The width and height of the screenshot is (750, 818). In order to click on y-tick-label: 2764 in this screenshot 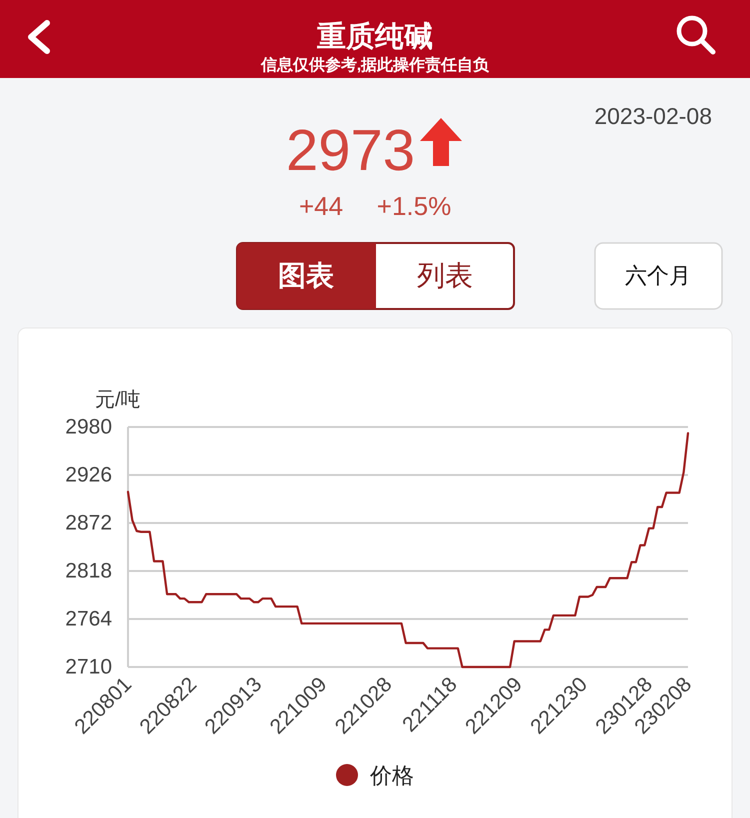, I will do `click(88, 619)`.